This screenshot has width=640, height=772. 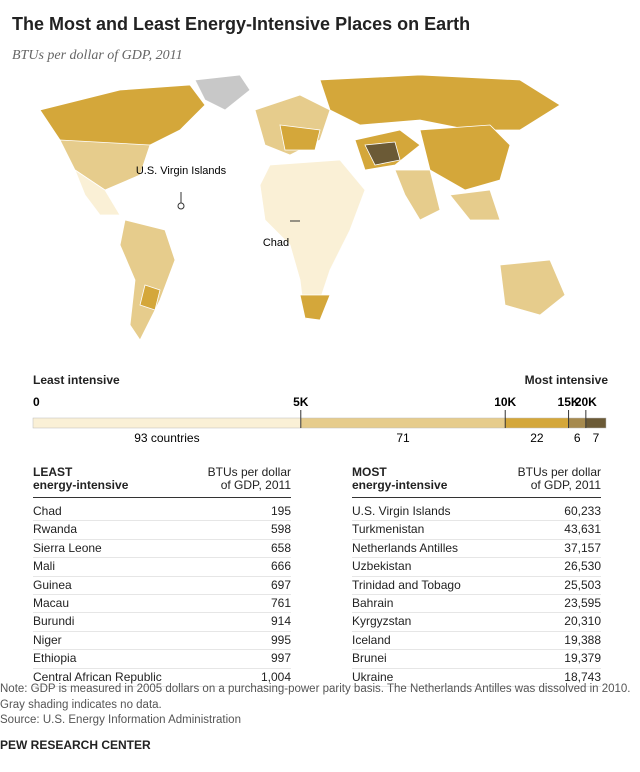 What do you see at coordinates (596, 438) in the screenshot?
I see `segment-count: 7` at bounding box center [596, 438].